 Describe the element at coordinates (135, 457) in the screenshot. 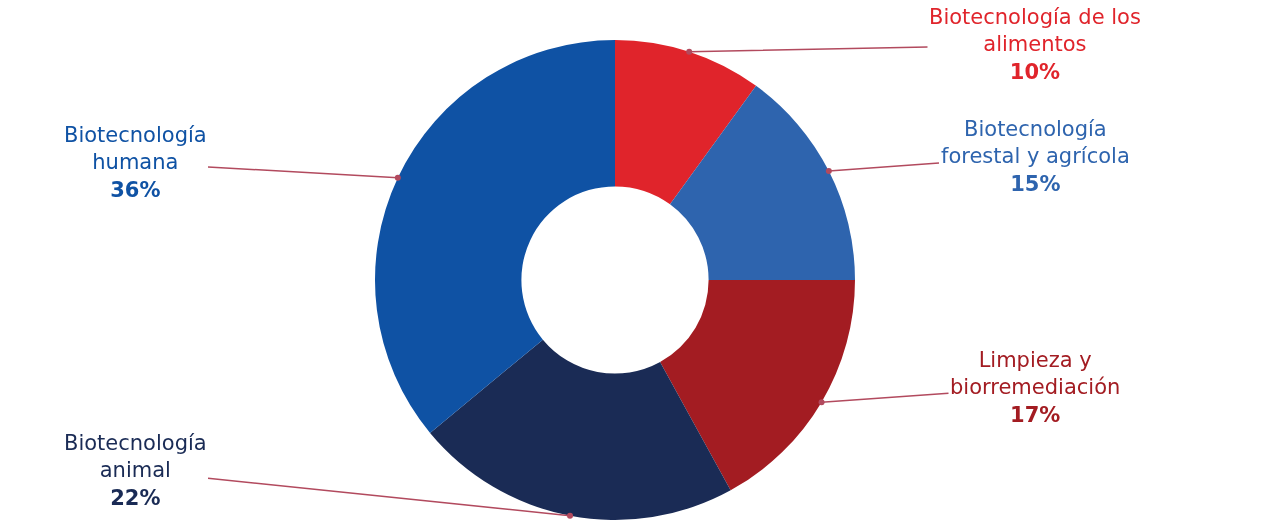

I see `slice-label: Biotecnología animal` at that location.